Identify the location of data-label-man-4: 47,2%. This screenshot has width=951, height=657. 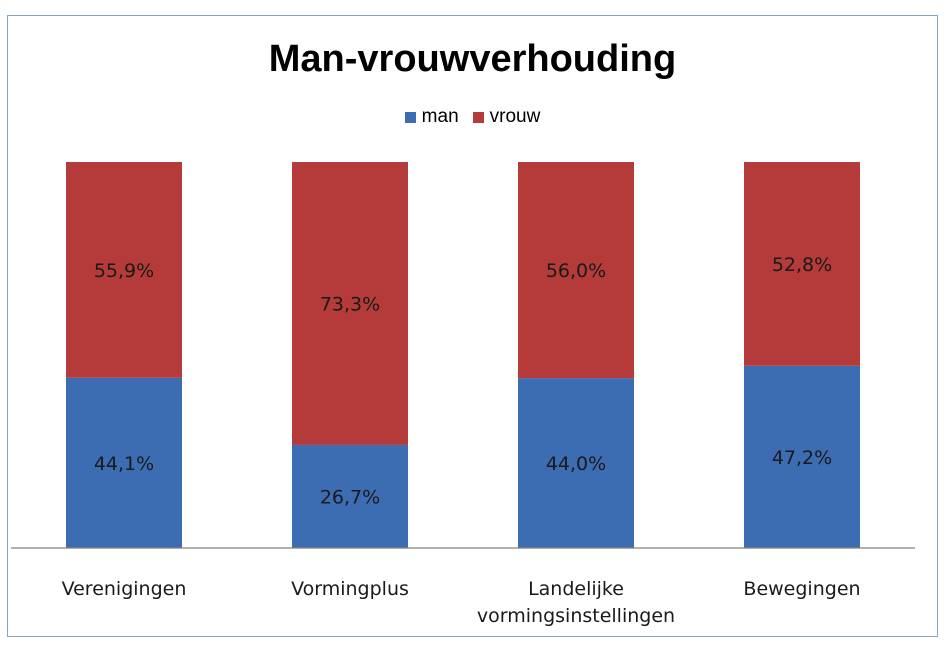
(802, 458).